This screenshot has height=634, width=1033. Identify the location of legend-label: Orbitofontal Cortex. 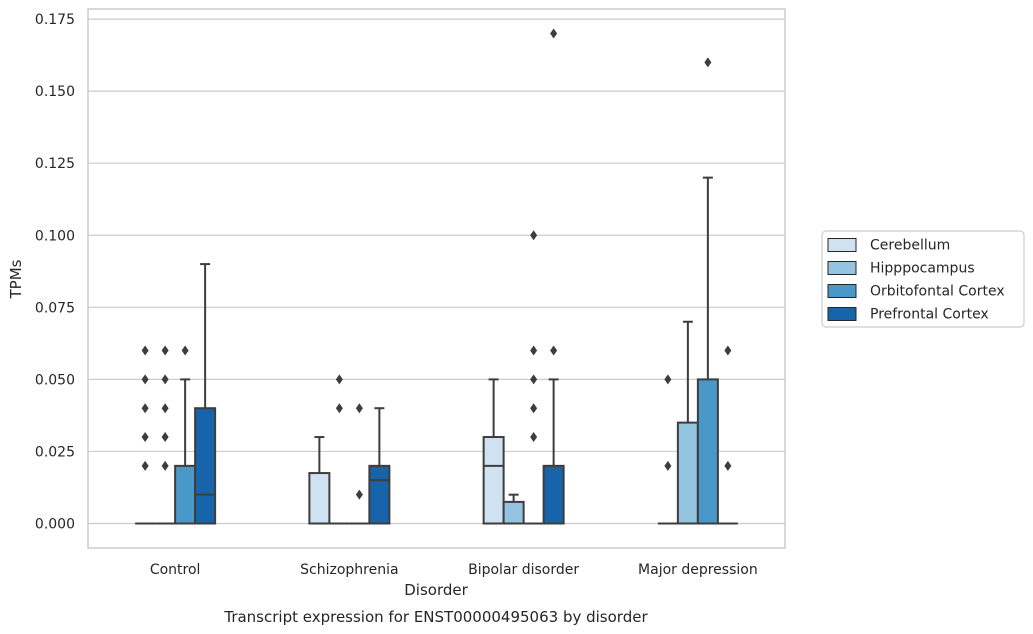
(937, 292).